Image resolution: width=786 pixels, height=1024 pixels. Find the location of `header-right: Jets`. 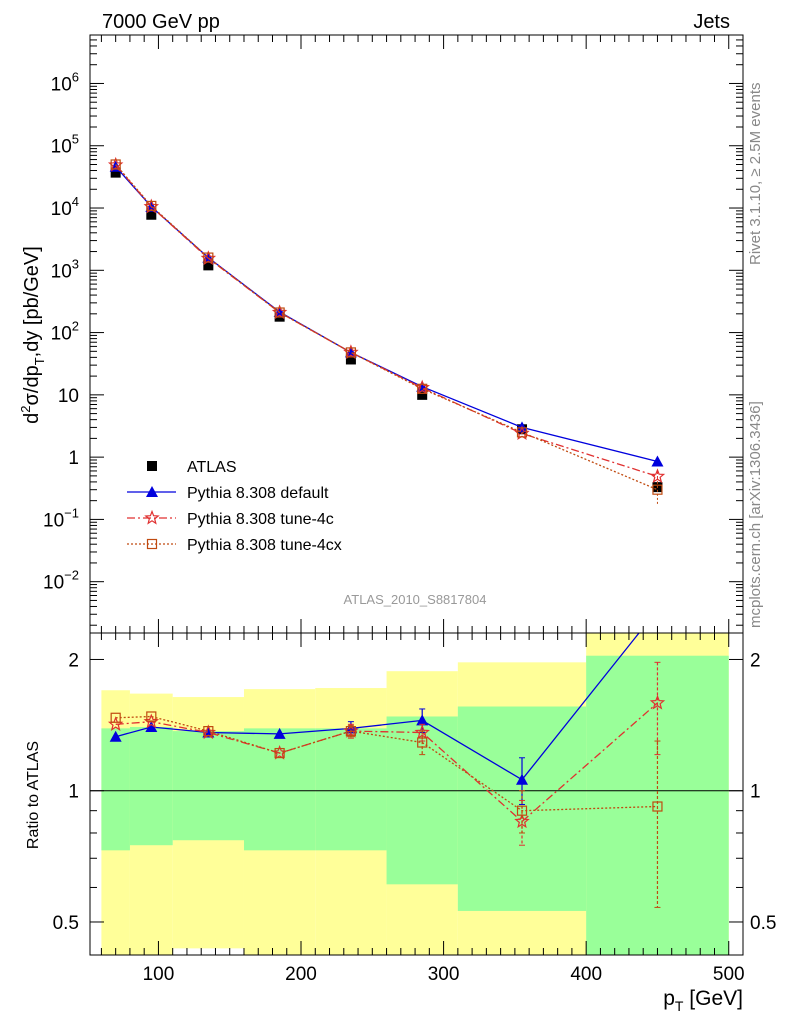

header-right: Jets is located at coordinates (711, 22).